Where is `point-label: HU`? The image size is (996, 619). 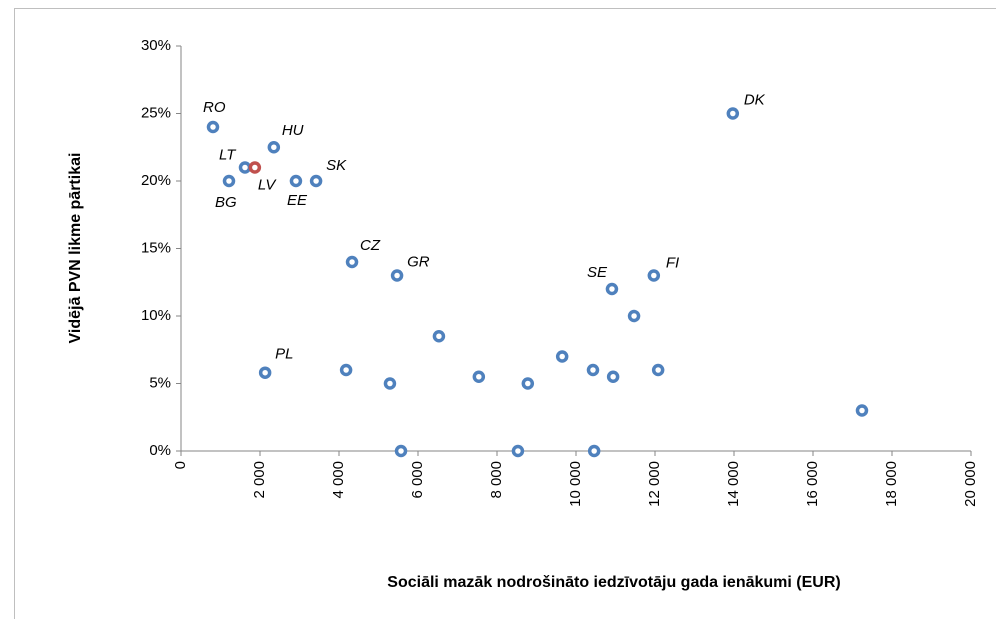 point-label: HU is located at coordinates (293, 130).